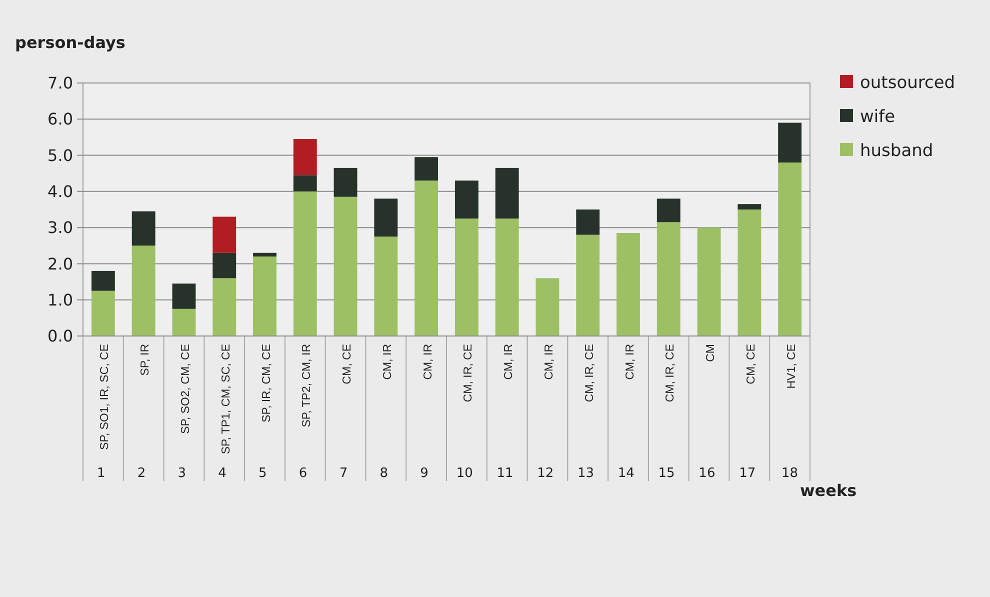  Describe the element at coordinates (447, 473) in the screenshot. I see `text: 1 2 3 4 5 6 7 8 9 10 11 12 13 14 15 16 17 18` at that location.